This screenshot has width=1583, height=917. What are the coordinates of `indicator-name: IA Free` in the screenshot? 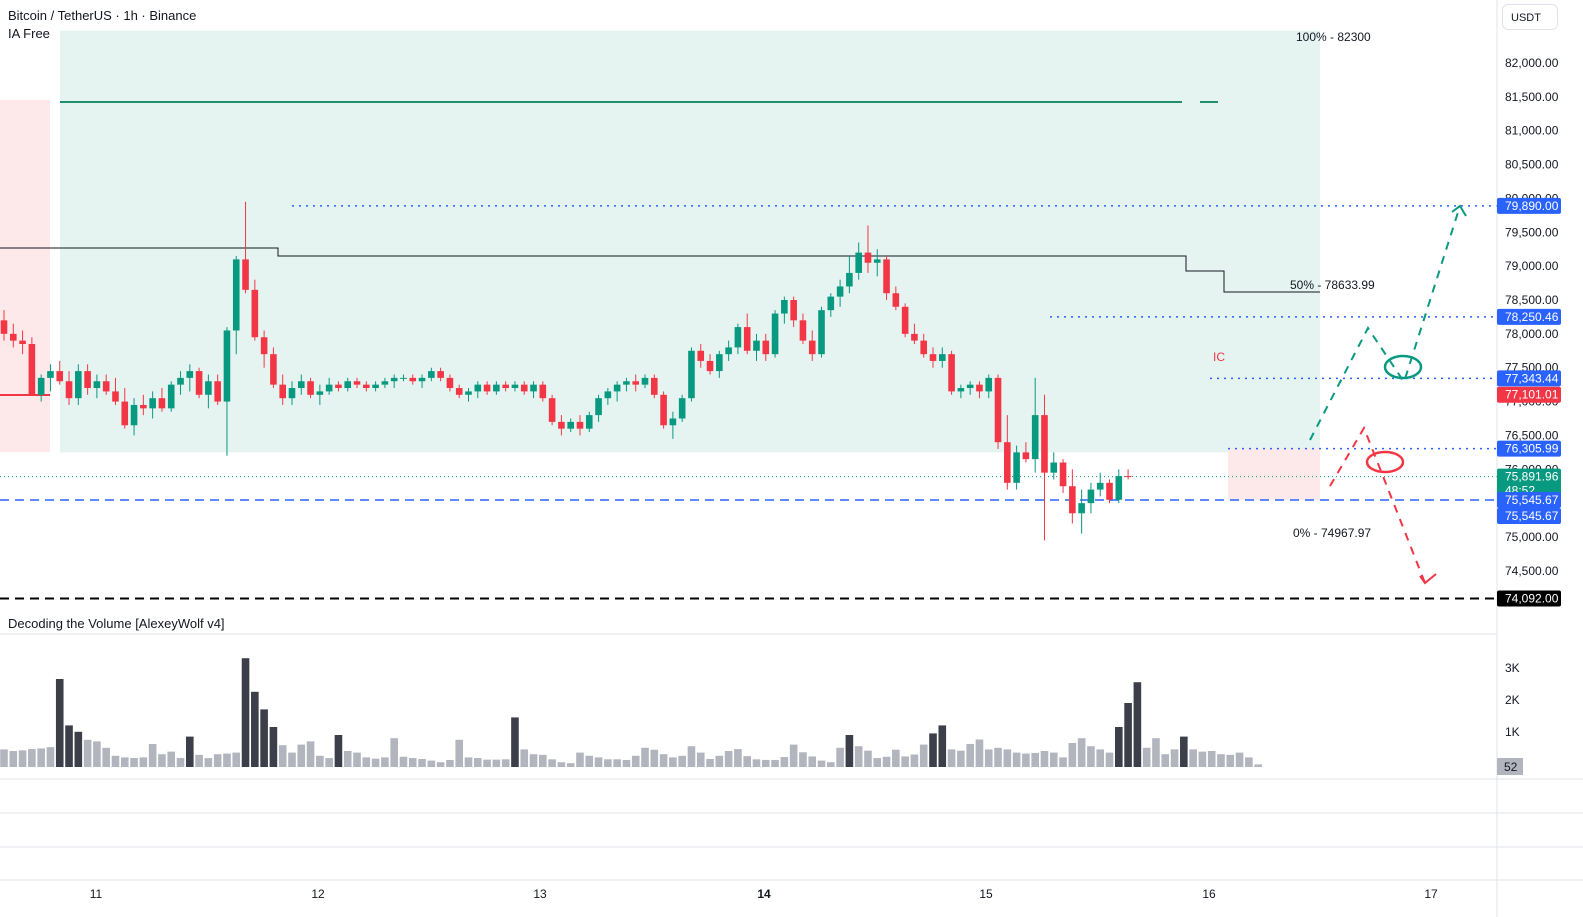 It's located at (29, 33).